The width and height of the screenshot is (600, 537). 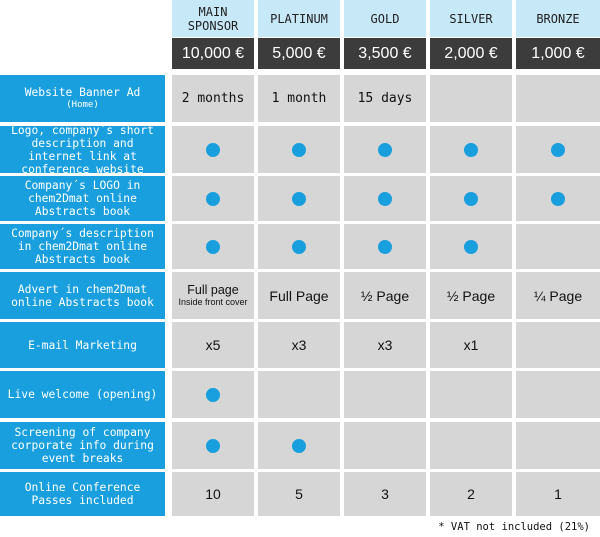 I want to click on value-cell: 2 months, so click(x=213, y=98).